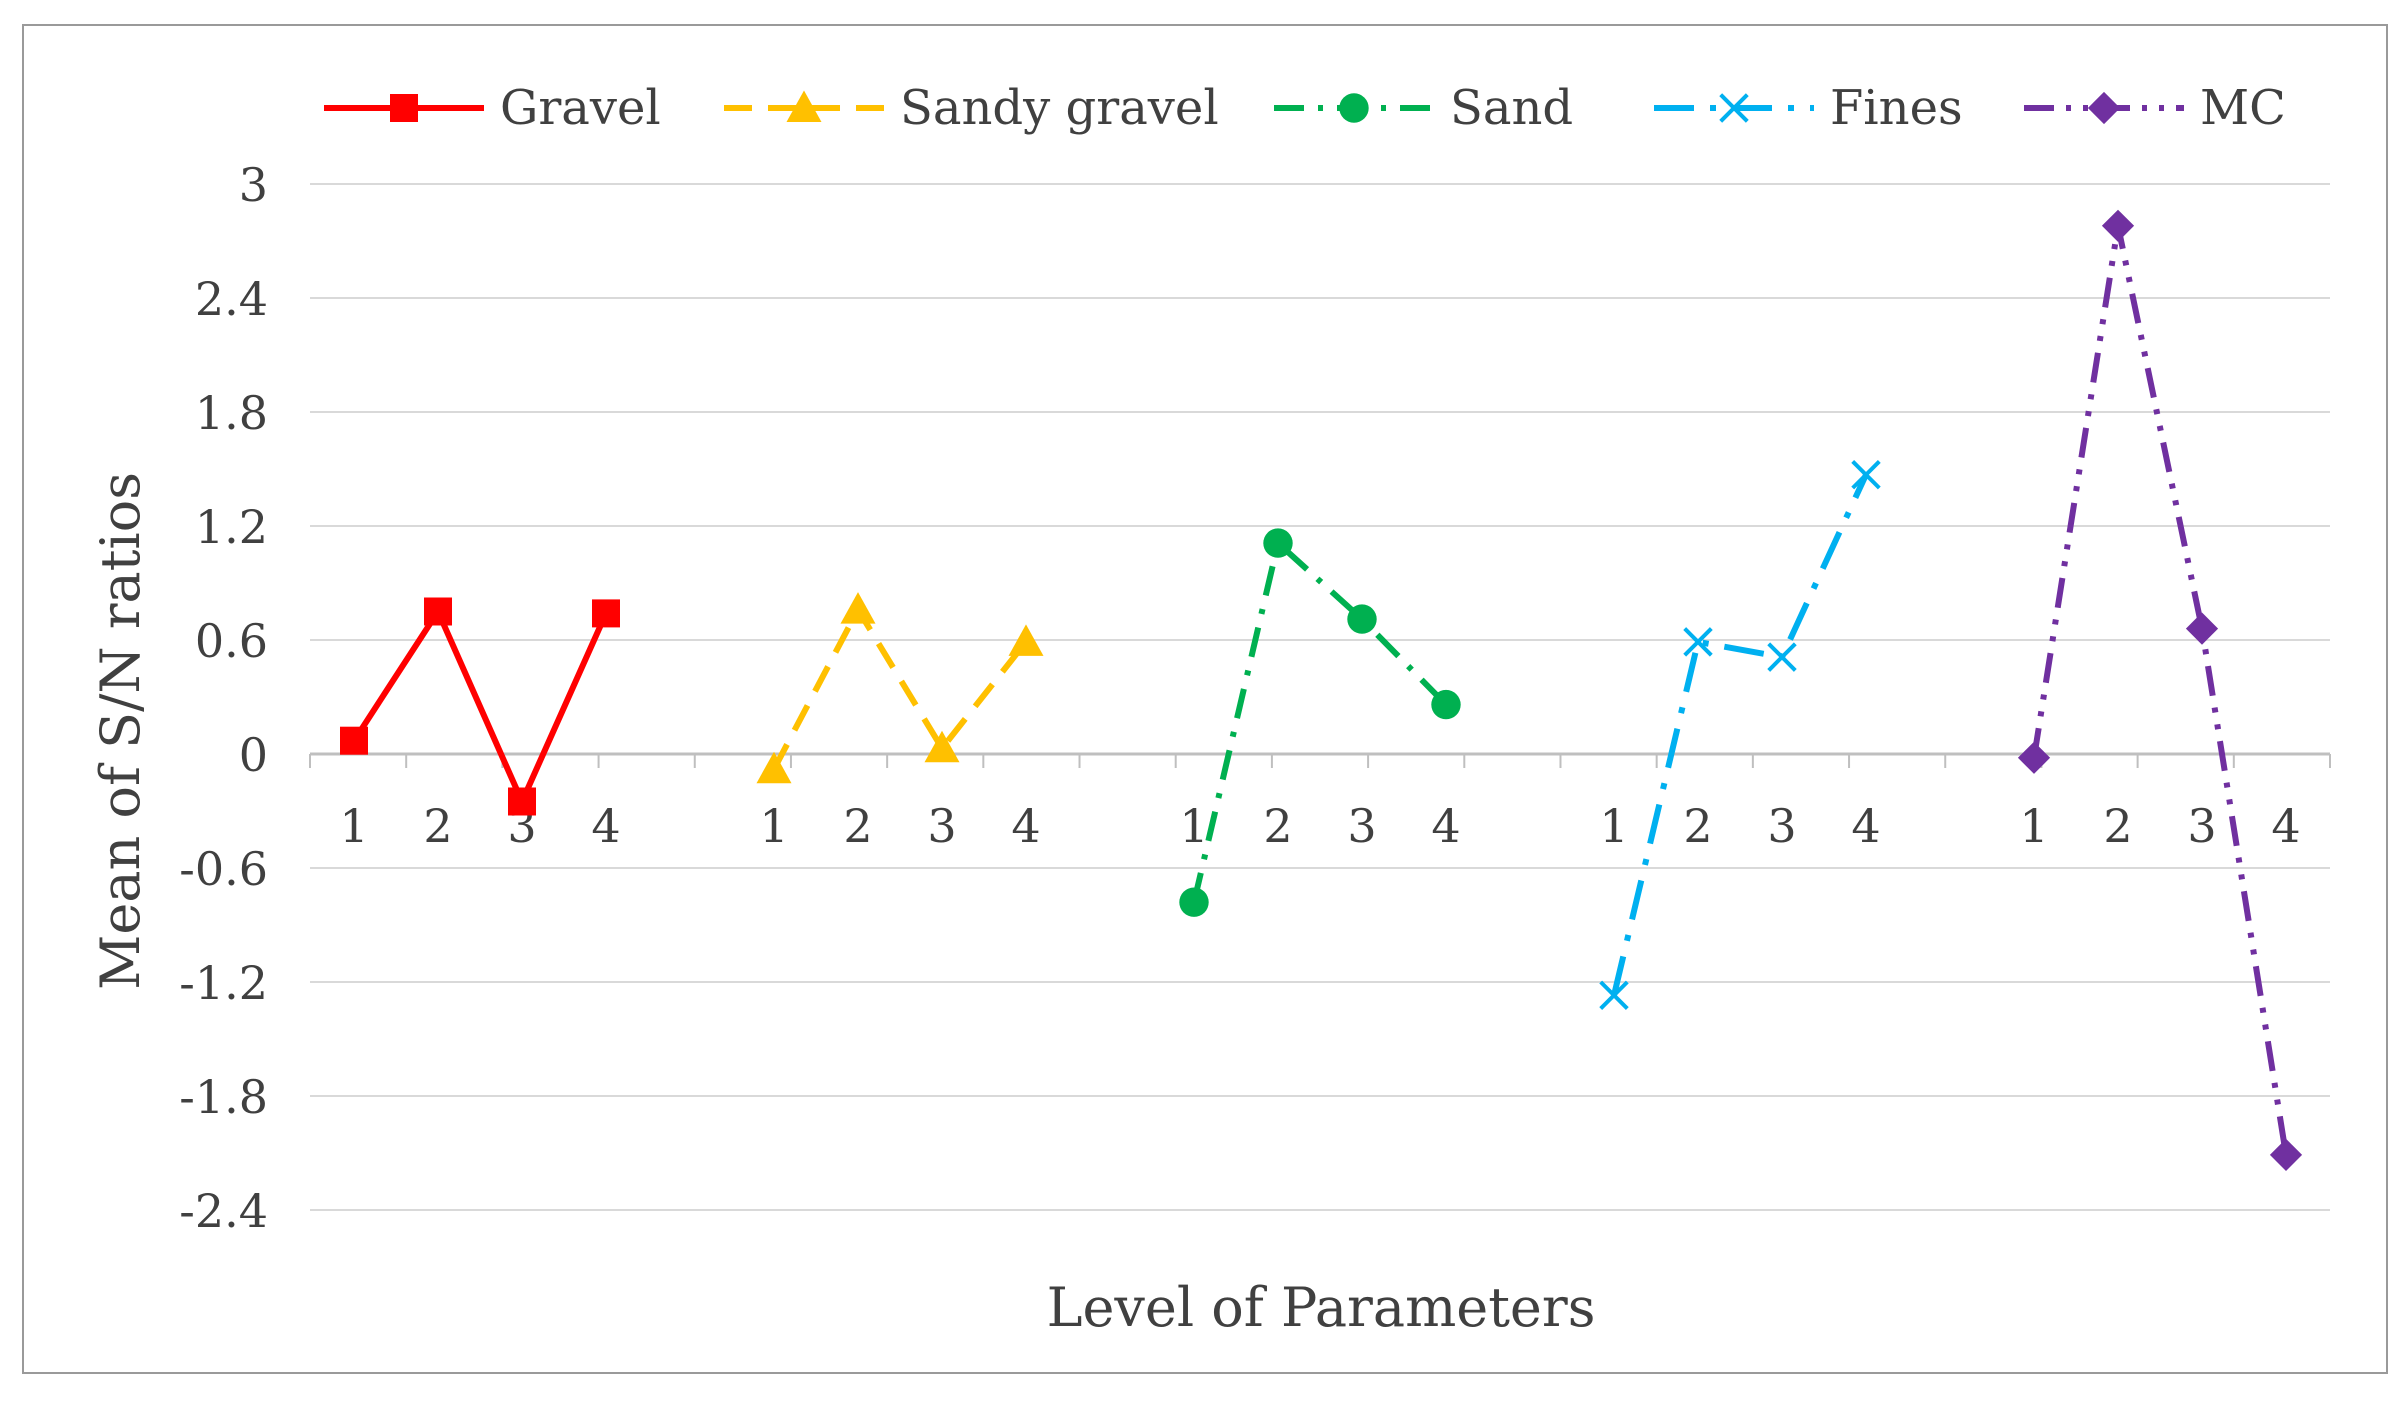 This screenshot has height=1404, width=2404. I want to click on legend-label: MC, so click(2243, 108).